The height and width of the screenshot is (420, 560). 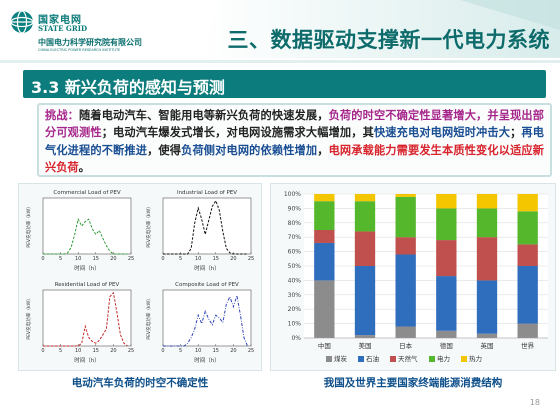 What do you see at coordinates (207, 193) in the screenshot?
I see `chart-title: Industrial Load of PEV` at bounding box center [207, 193].